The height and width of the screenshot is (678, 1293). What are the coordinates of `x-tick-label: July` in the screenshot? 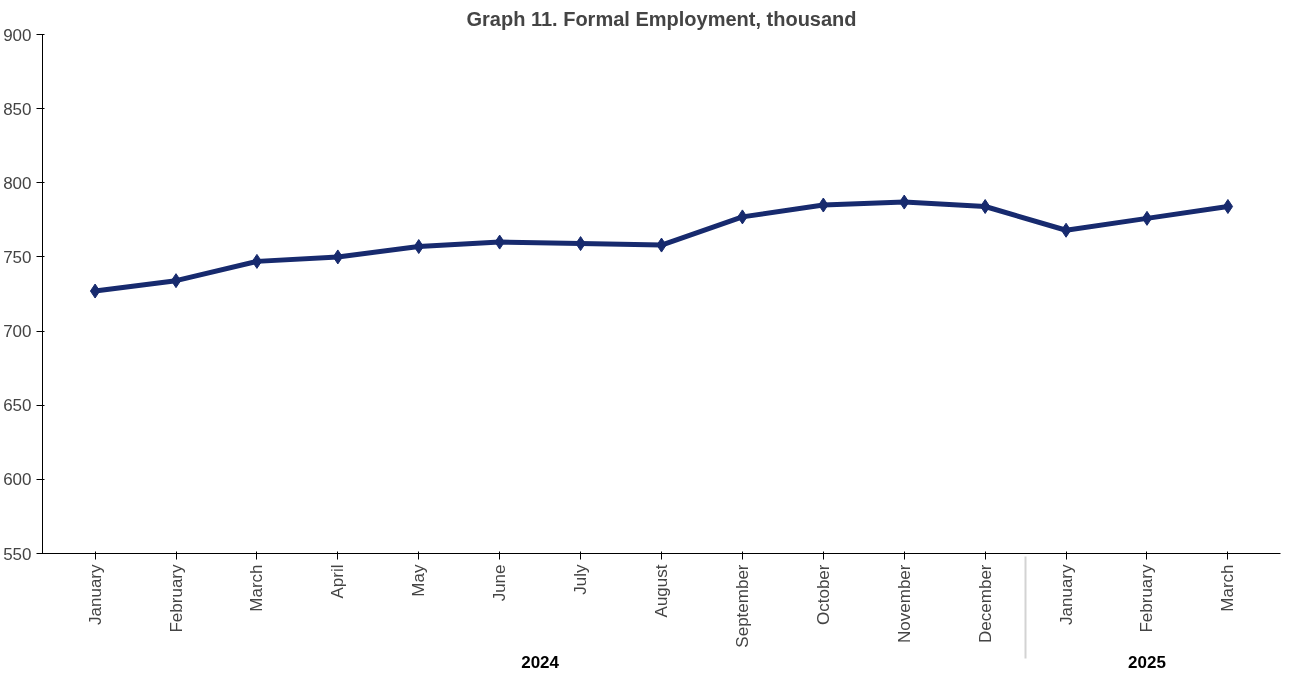 It's located at (581, 579).